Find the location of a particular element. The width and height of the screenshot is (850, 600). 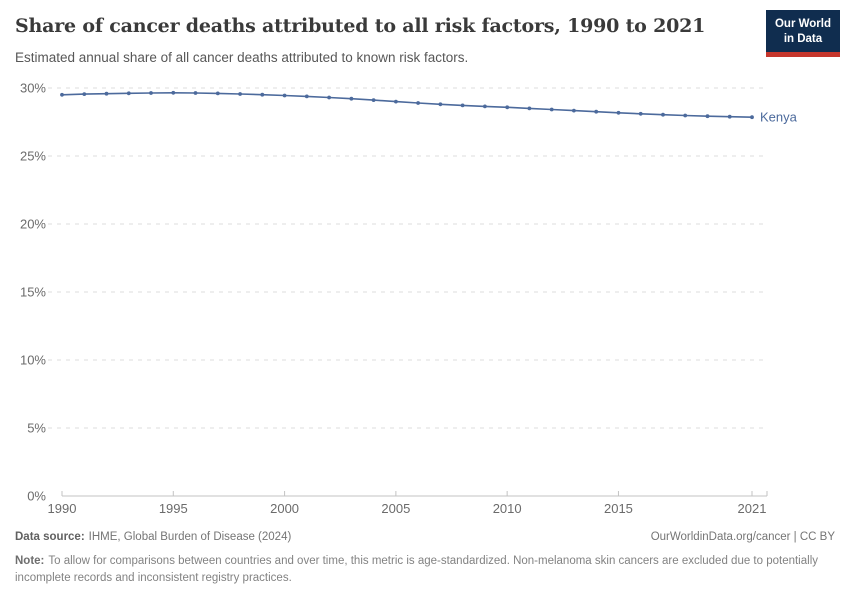

x-axis-label: 2015 is located at coordinates (618, 508).